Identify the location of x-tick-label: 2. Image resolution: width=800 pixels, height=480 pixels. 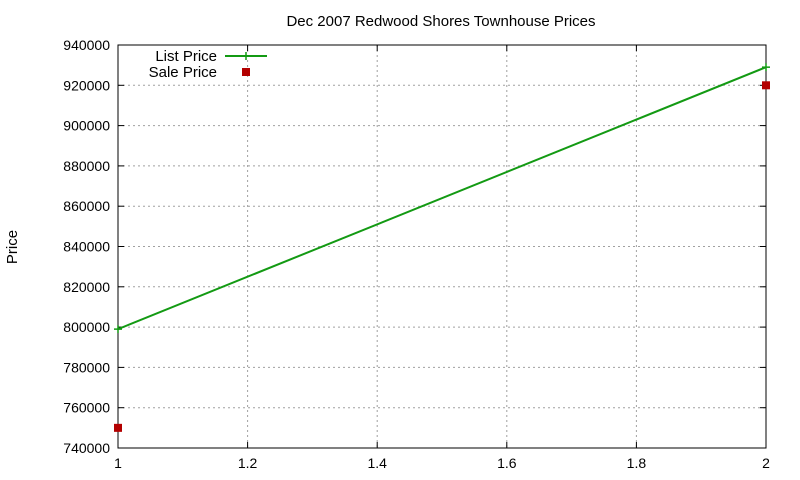
(766, 463).